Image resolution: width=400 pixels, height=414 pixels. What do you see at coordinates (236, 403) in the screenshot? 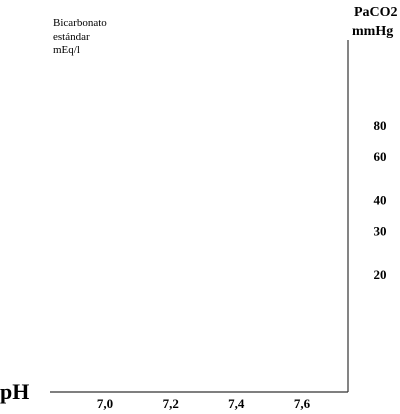
I see `ph-tick-2: 7,4` at bounding box center [236, 403].